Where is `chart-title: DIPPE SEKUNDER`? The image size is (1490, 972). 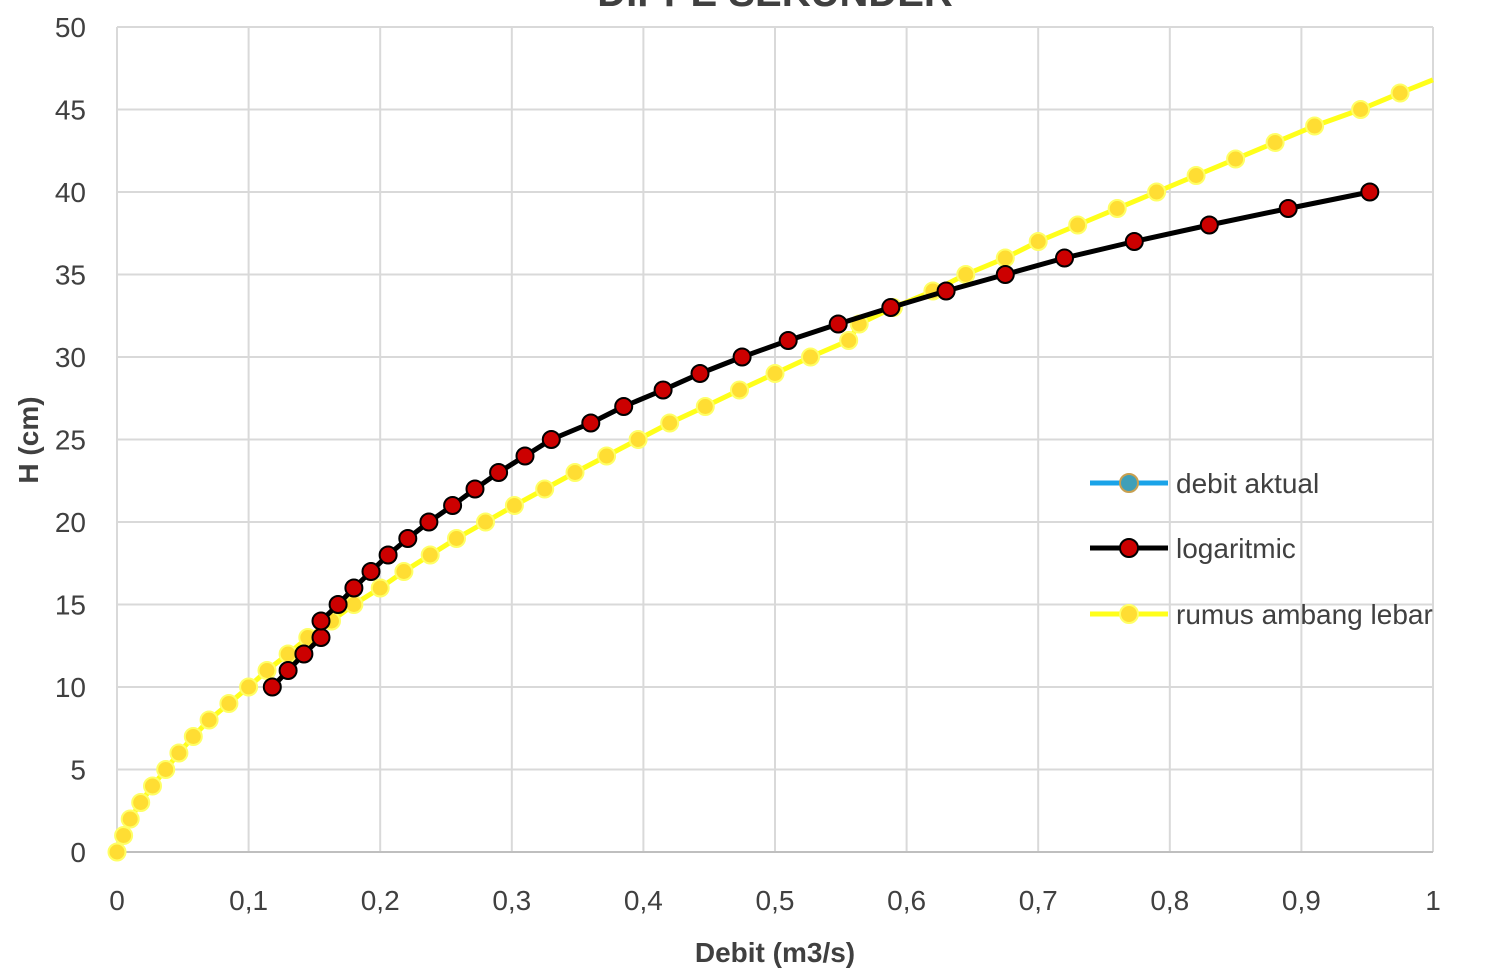 chart-title: DIPPE SEKUNDER is located at coordinates (775, 7).